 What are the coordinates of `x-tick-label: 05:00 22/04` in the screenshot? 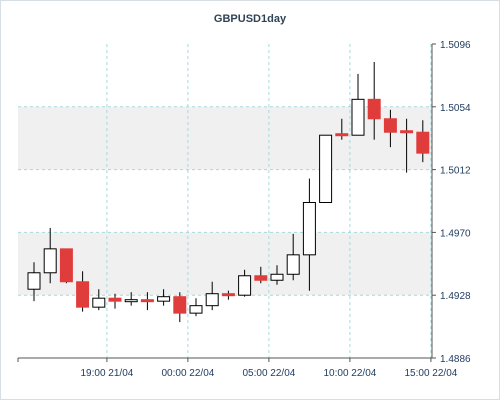 It's located at (268, 373).